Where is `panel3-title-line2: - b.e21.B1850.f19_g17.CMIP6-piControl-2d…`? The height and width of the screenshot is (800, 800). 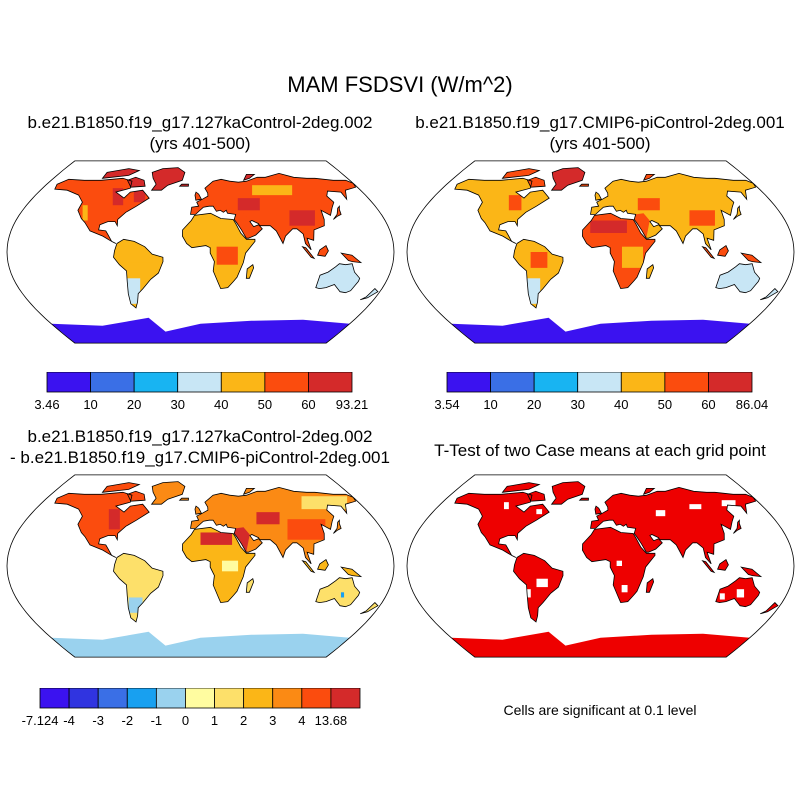
panel3-title-line2: - b.e21.B1850.f19_g17.CMIP6-piControl-2d… is located at coordinates (200, 457).